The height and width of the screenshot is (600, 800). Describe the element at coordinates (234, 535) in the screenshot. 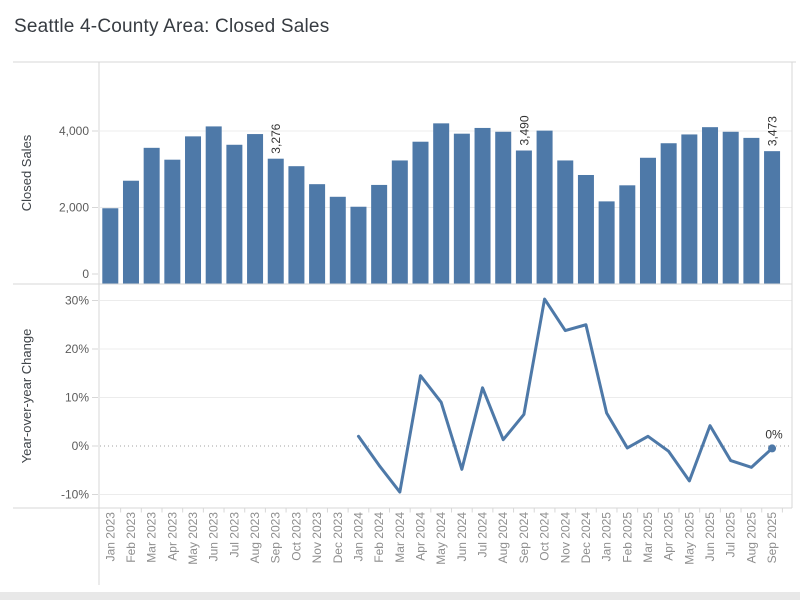

I see `x-label-jul-2023: Jul 2023` at that location.